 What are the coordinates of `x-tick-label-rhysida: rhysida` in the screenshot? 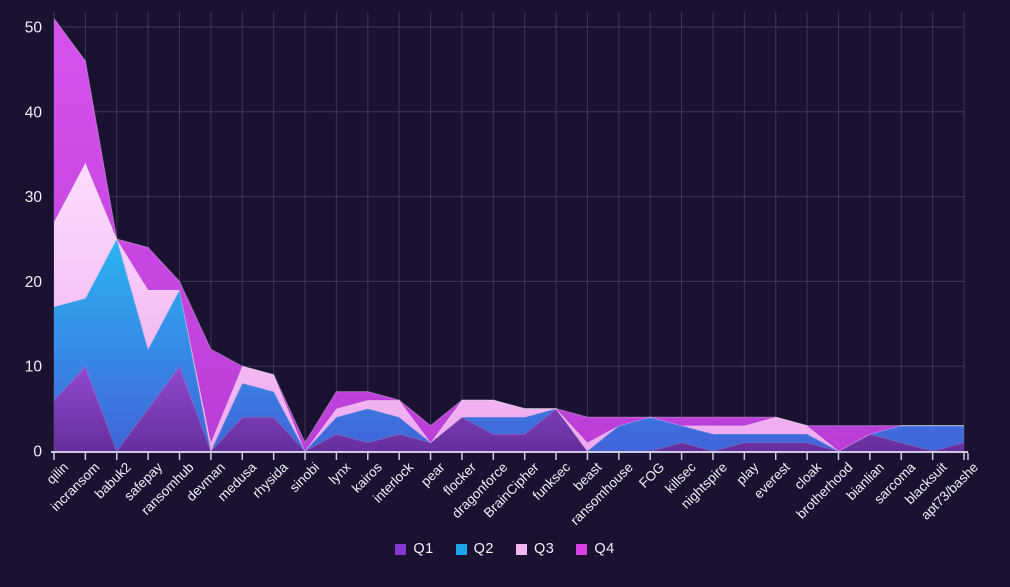 It's located at (270, 480).